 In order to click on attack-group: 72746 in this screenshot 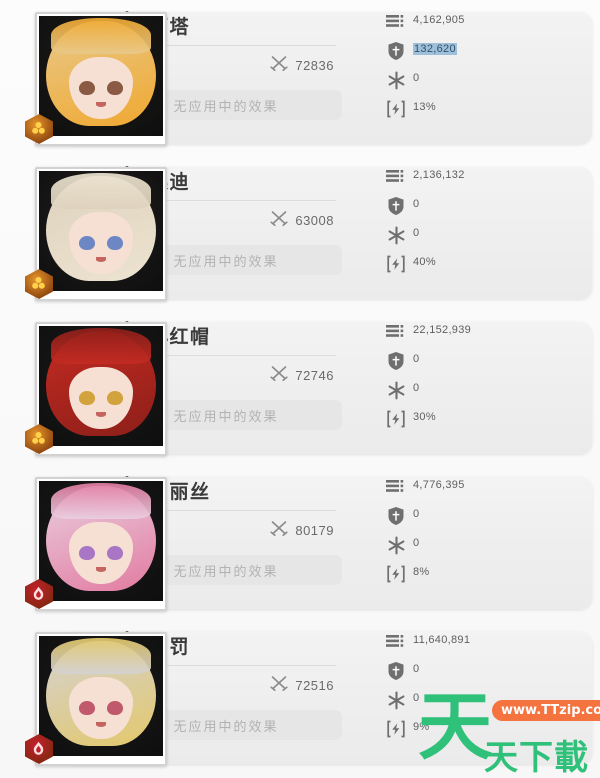, I will do `click(306, 375)`.